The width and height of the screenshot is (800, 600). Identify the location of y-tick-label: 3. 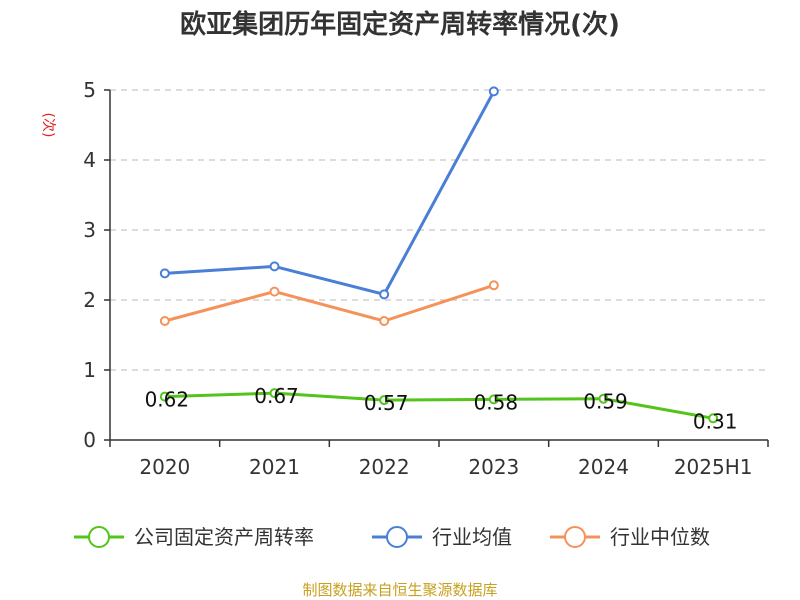
(89, 230).